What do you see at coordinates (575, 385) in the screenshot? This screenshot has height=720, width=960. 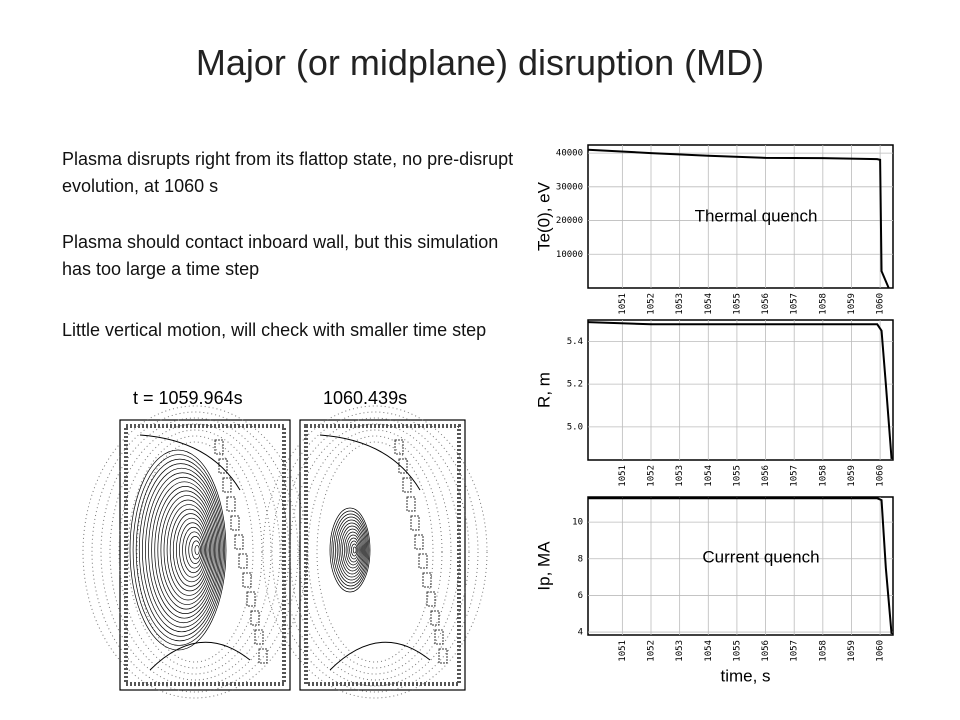 I see `y-tick-label: 5.2` at bounding box center [575, 385].